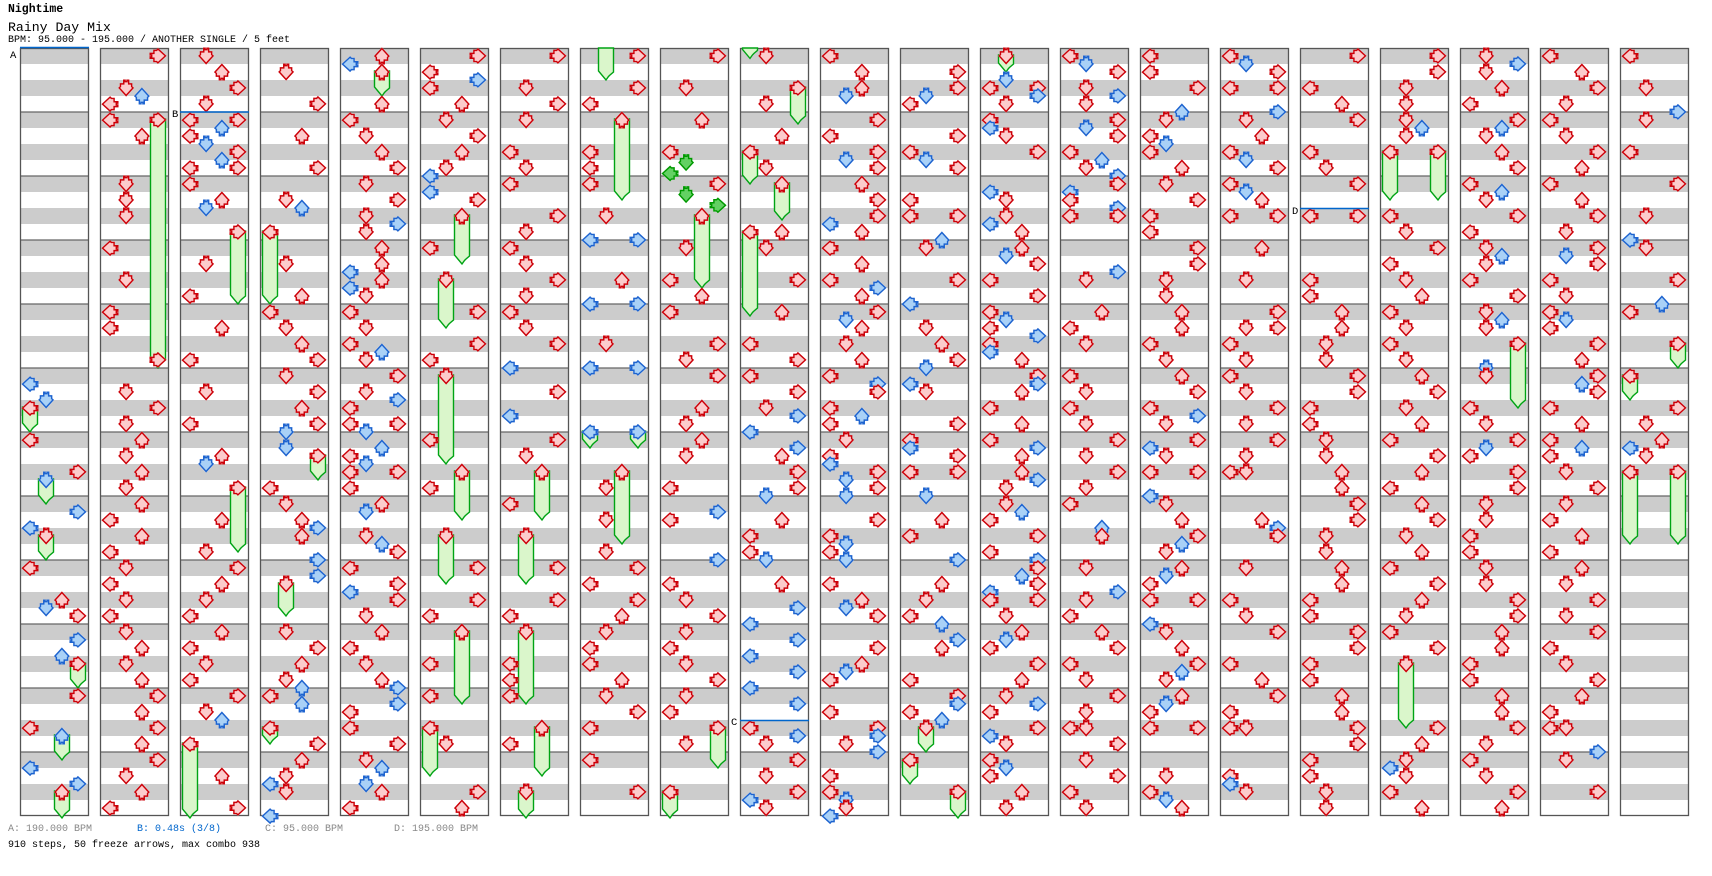  Describe the element at coordinates (1295, 212) in the screenshot. I see `svg-text: D` at that location.